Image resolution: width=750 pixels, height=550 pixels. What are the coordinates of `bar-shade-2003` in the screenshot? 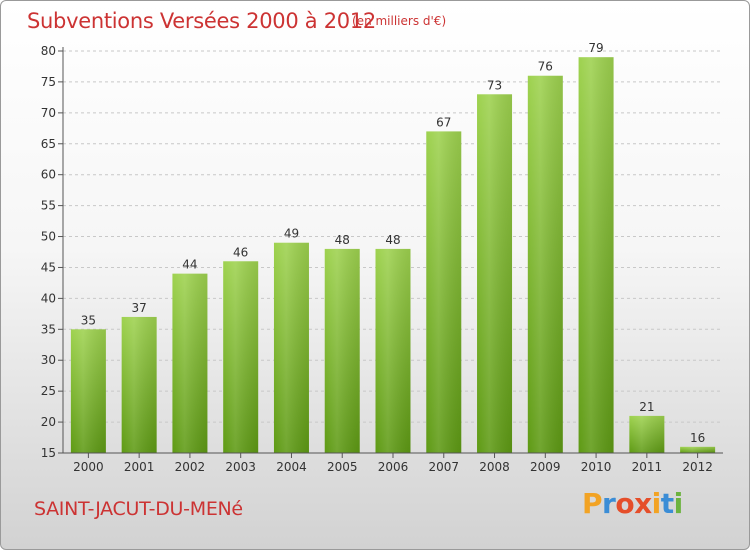 It's located at (241, 357).